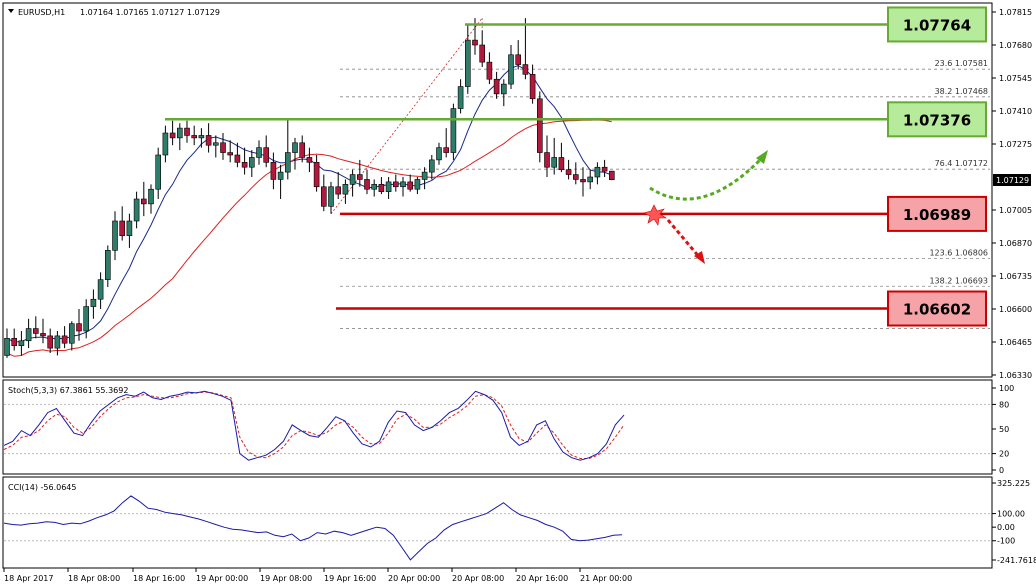  What do you see at coordinates (705, 207) in the screenshot?
I see `scenario-arrows` at bounding box center [705, 207].